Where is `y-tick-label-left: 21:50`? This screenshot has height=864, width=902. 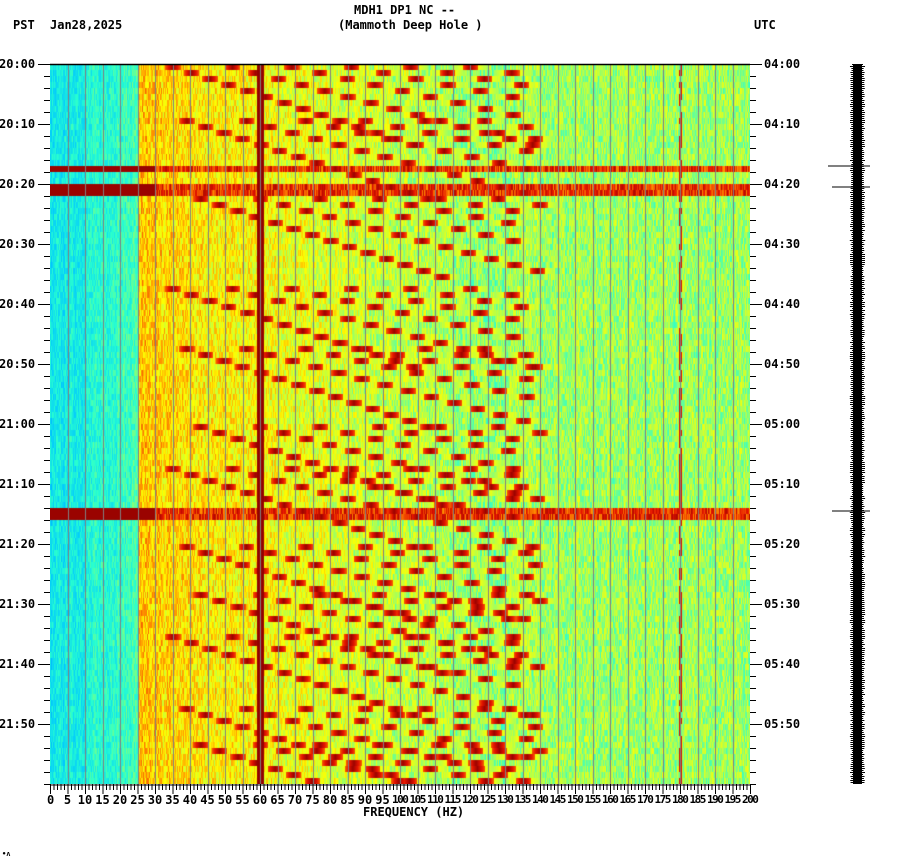 y-tick-label-left: 21:50 is located at coordinates (18, 724).